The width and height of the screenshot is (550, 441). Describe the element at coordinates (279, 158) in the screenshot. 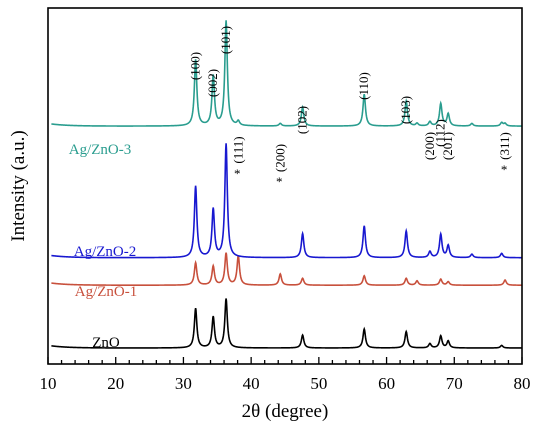

I see `peak-label-5: (200)` at that location.